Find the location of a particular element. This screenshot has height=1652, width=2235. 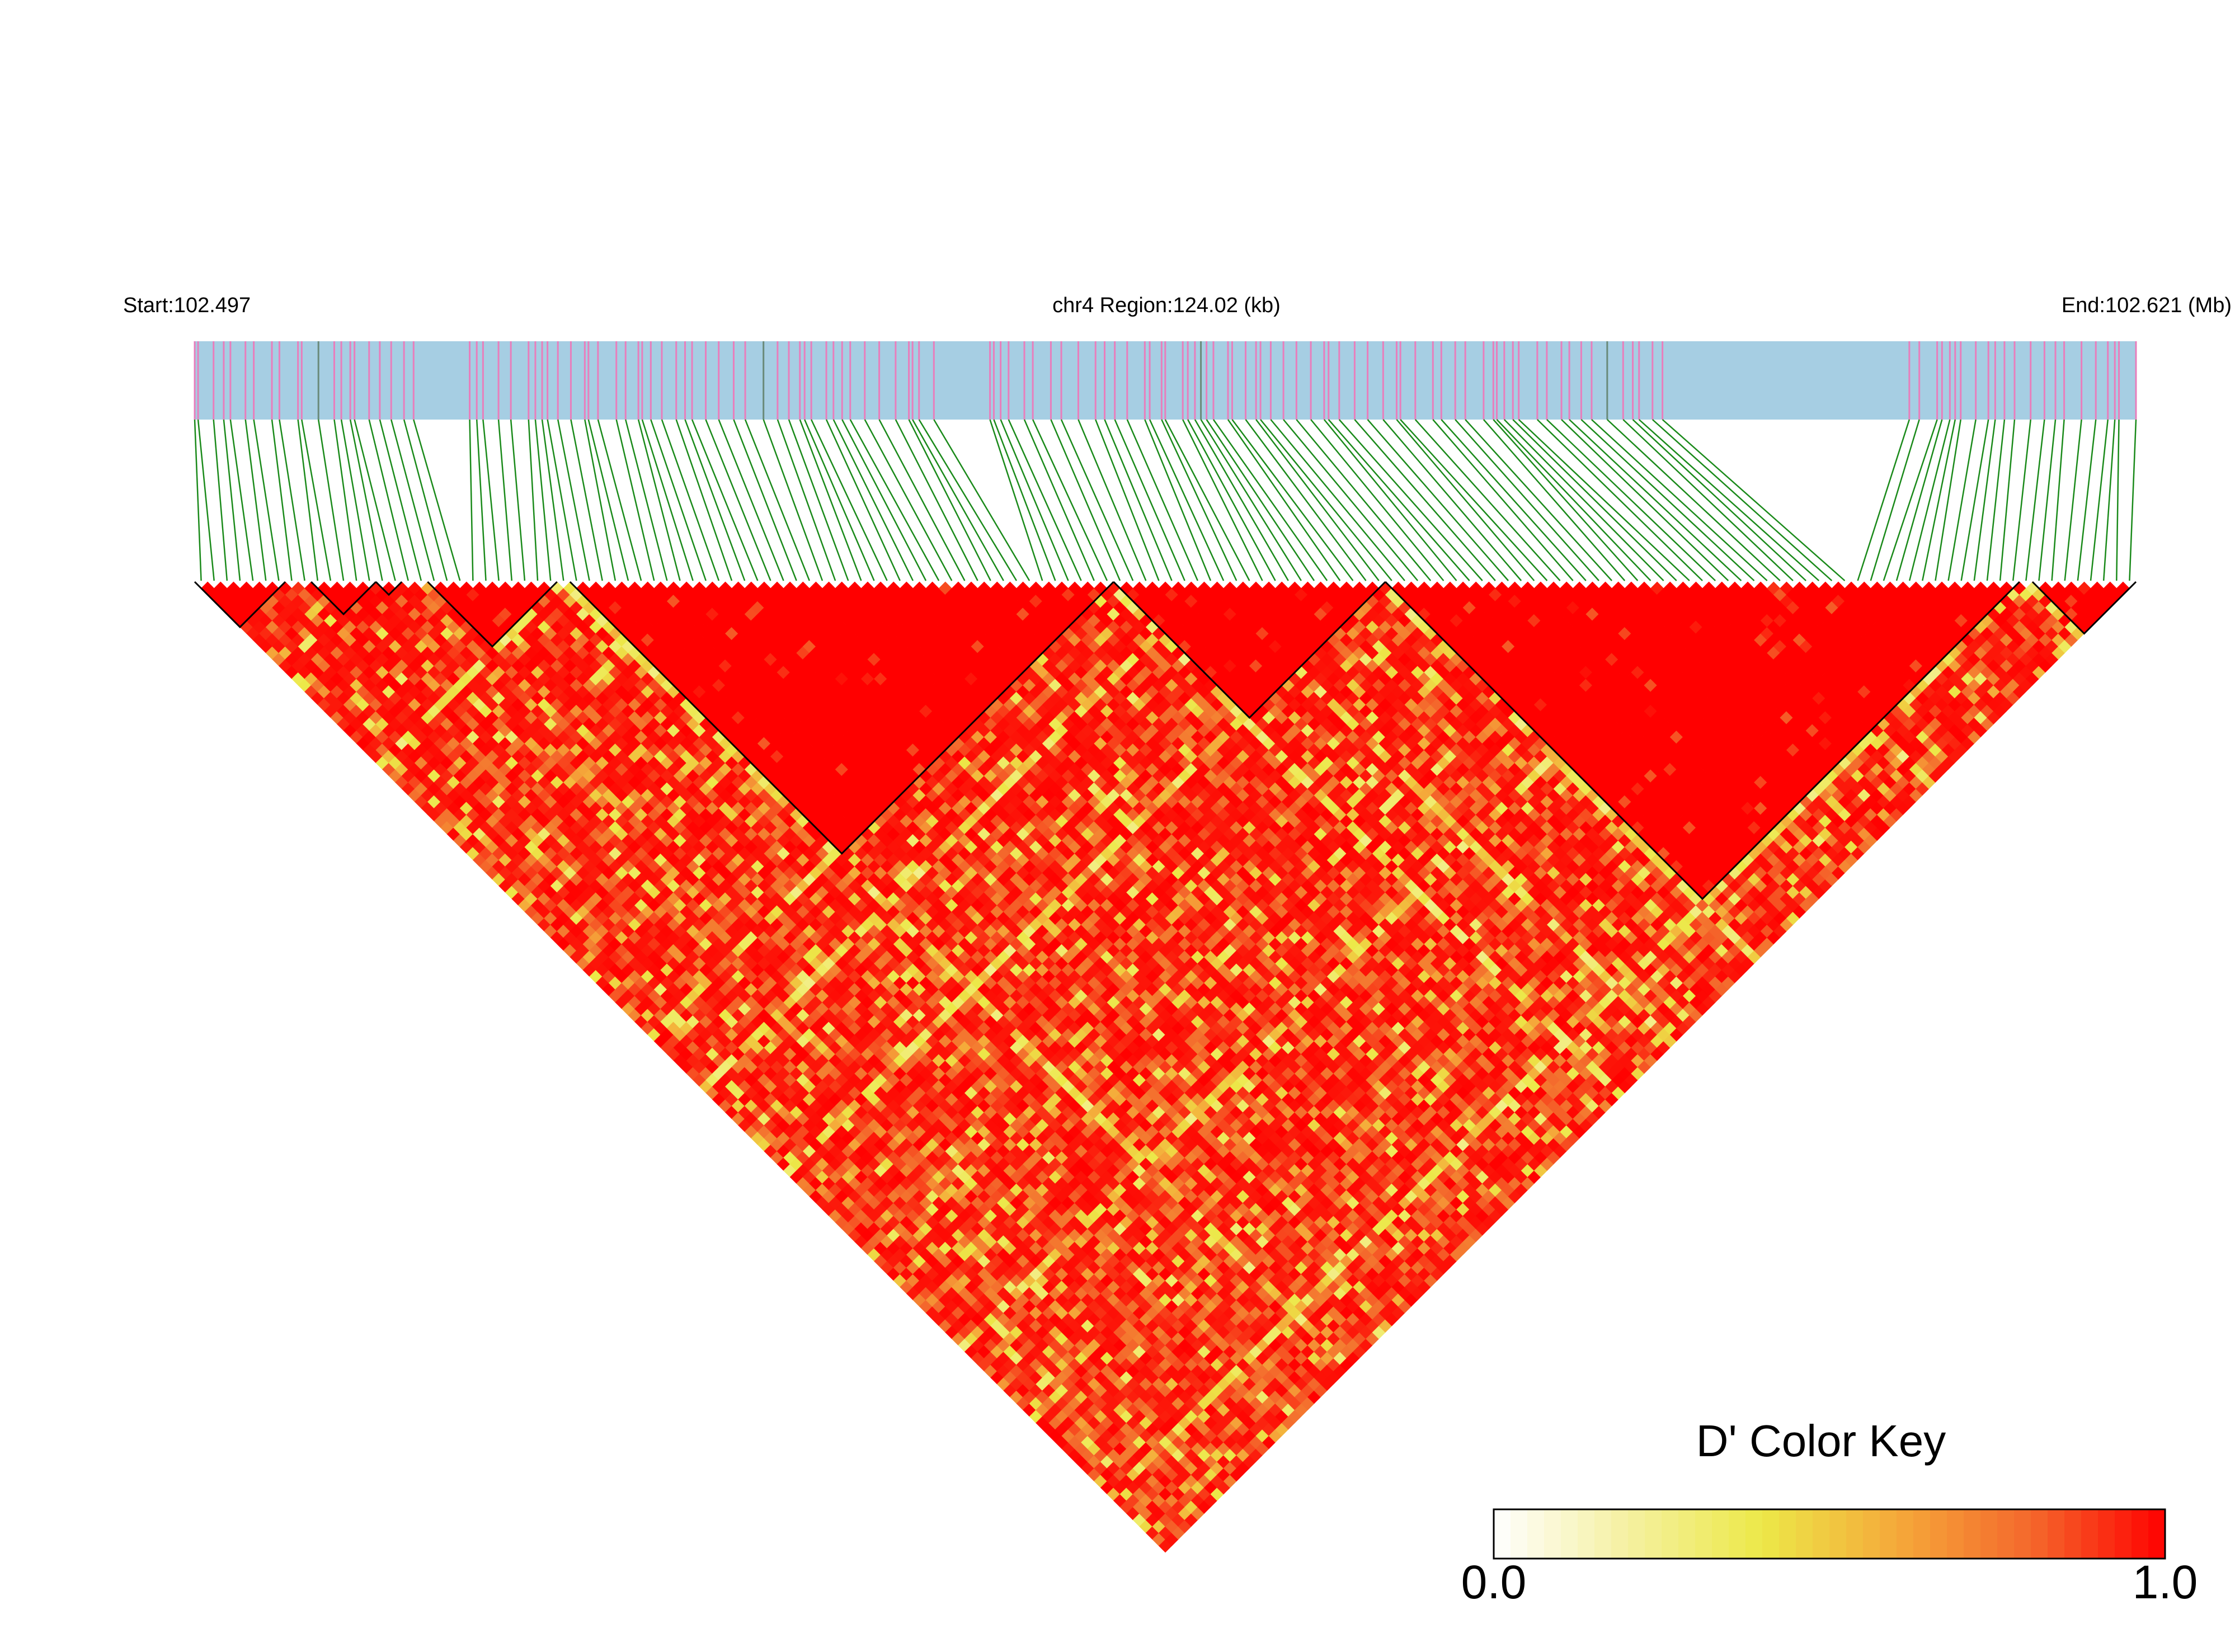

gene-track is located at coordinates (1165, 381).